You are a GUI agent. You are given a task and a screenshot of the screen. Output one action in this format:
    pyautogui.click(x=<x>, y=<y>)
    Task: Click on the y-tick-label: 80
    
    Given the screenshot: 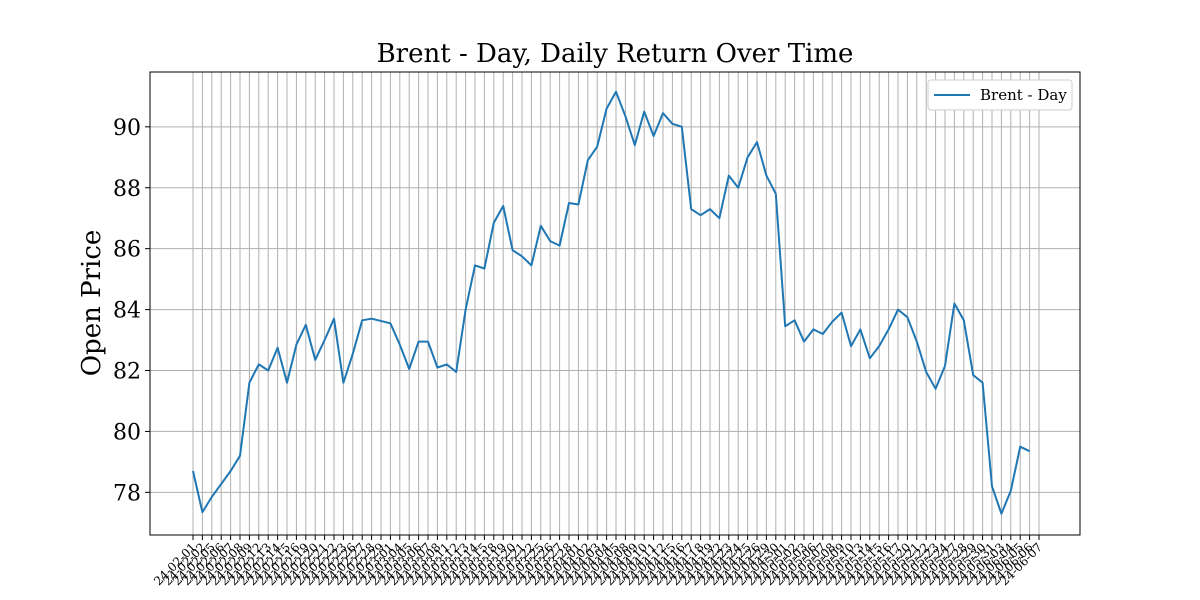 What is the action you would take?
    pyautogui.click(x=127, y=432)
    